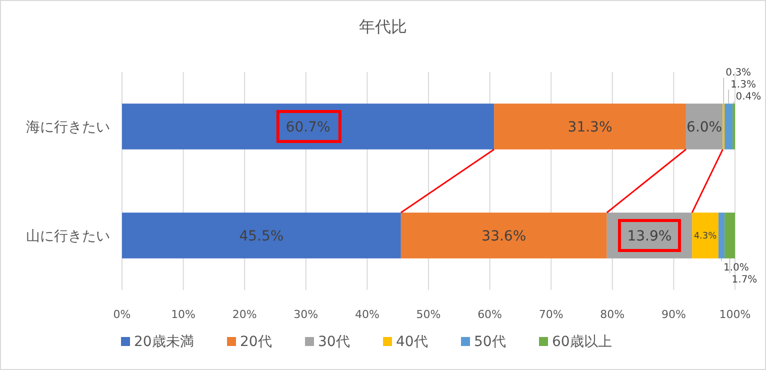  I want to click on data-label: 33.6%, so click(504, 236).